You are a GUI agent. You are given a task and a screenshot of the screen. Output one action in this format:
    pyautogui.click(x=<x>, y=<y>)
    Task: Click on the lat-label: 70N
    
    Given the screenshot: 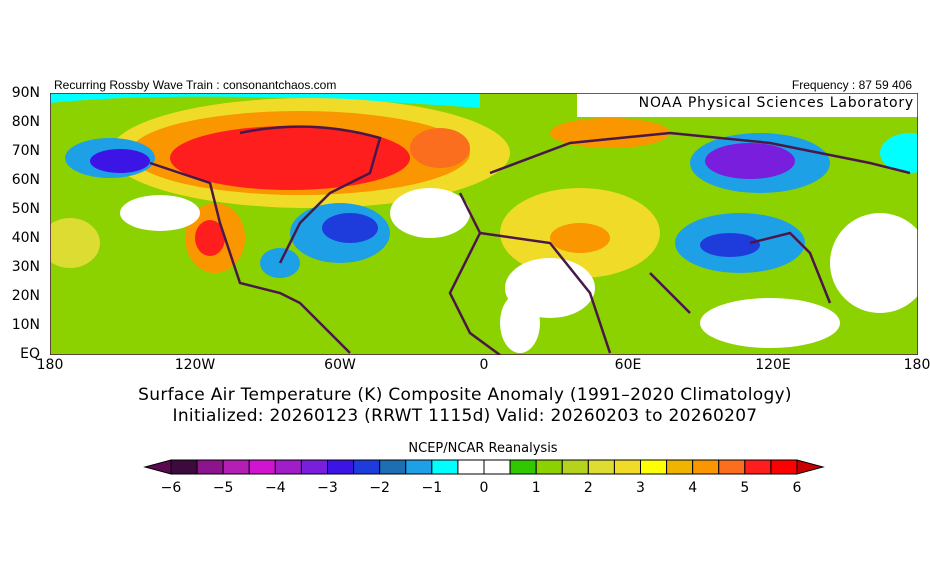 What is the action you would take?
    pyautogui.click(x=25, y=151)
    